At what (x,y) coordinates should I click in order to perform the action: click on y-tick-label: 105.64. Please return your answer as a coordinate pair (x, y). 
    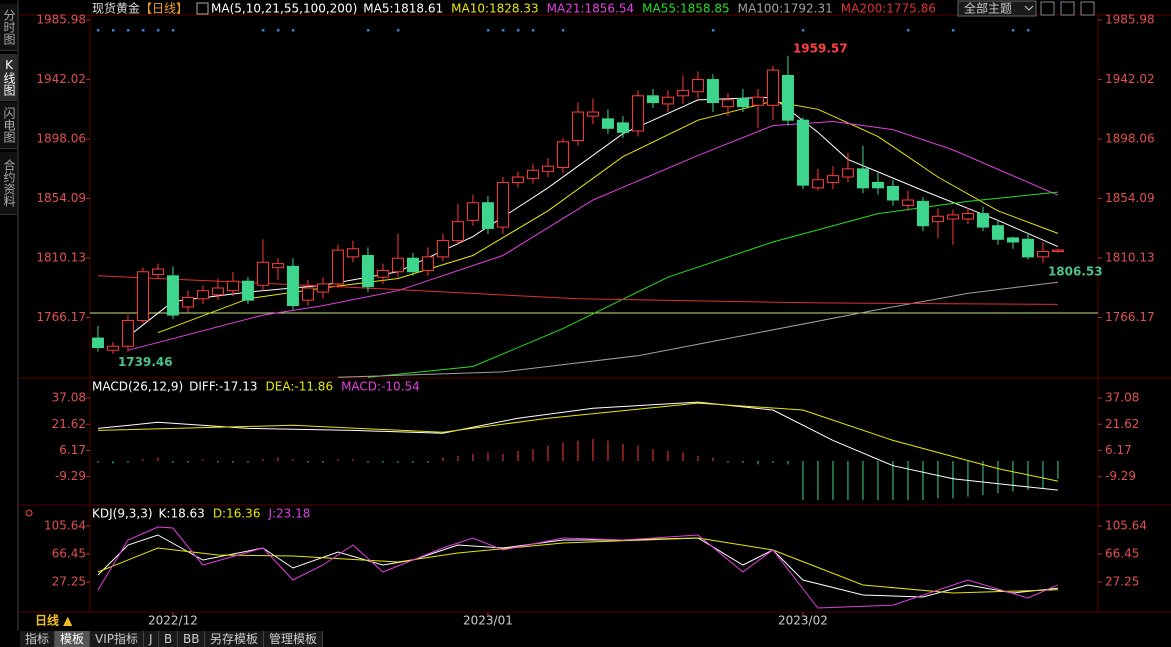
    Looking at the image, I should click on (1126, 525).